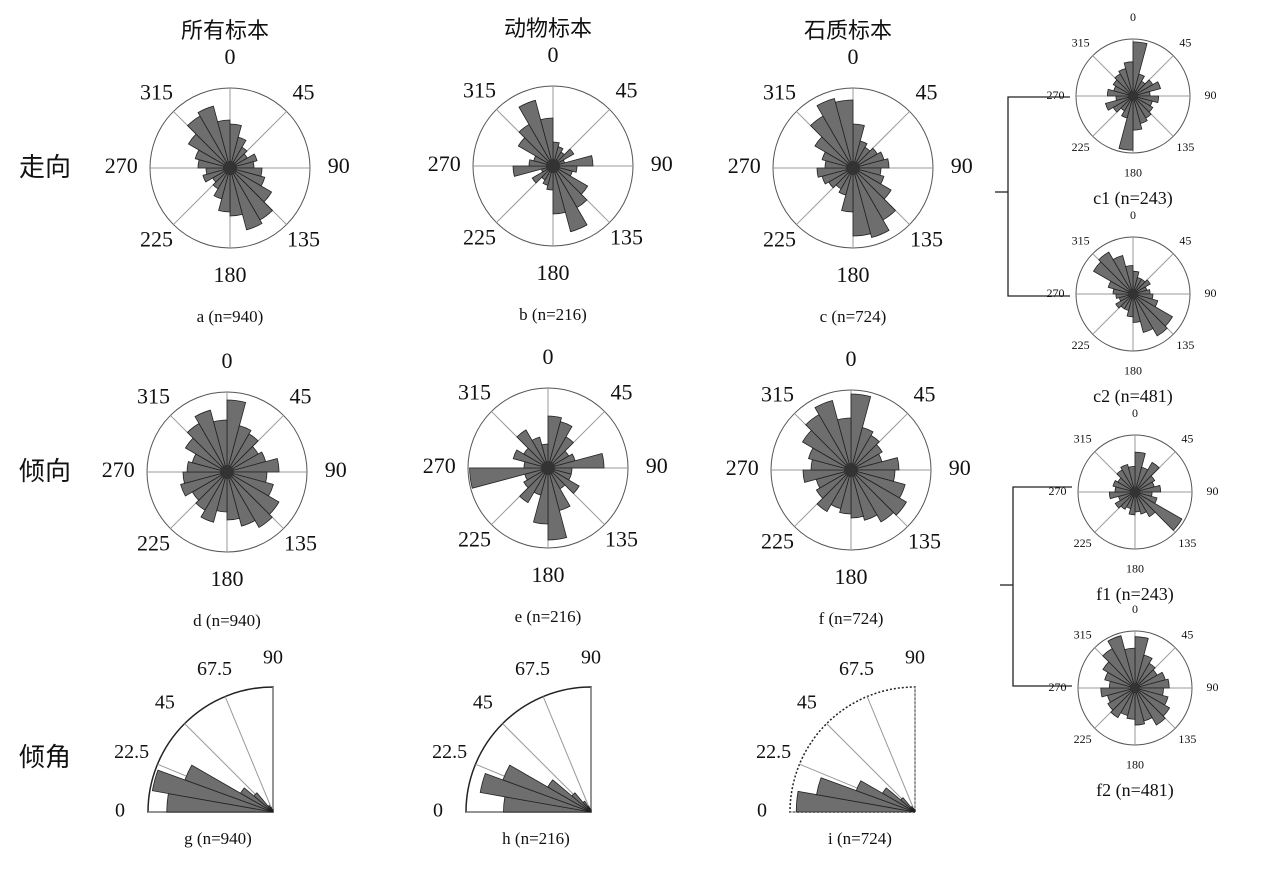 This screenshot has width=1269, height=869. What do you see at coordinates (853, 316) in the screenshot?
I see `caption: c (n=724)` at bounding box center [853, 316].